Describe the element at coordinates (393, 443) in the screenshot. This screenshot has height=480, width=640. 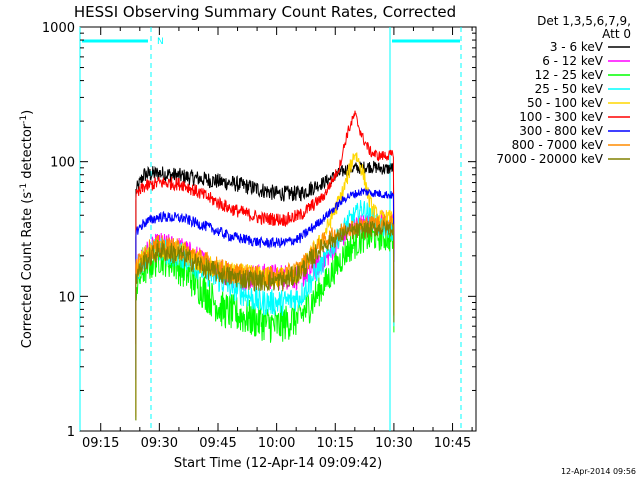
I see `x-tick-label: 10:30` at that location.